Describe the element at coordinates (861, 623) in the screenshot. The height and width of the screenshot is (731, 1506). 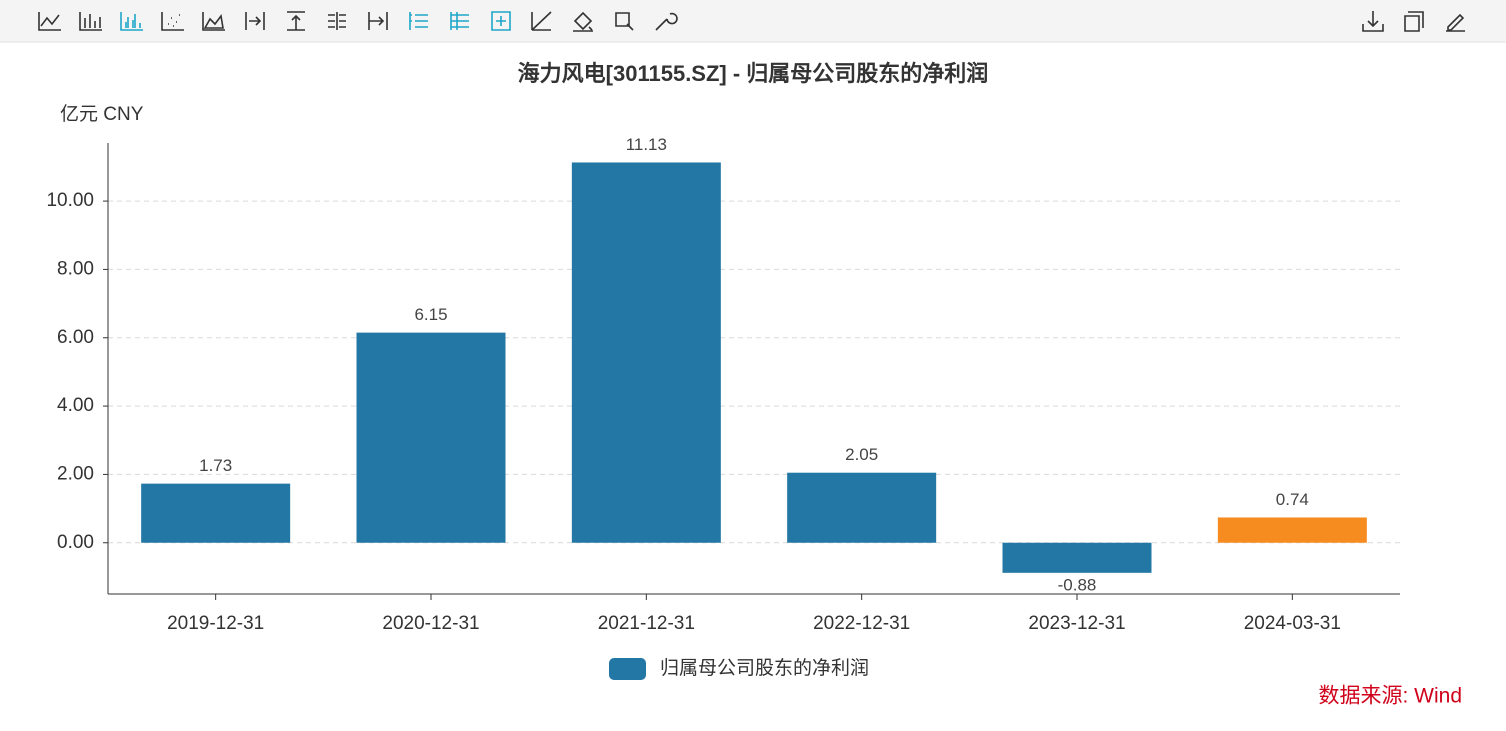
I see `x-tick-label: 2022-12-31` at that location.